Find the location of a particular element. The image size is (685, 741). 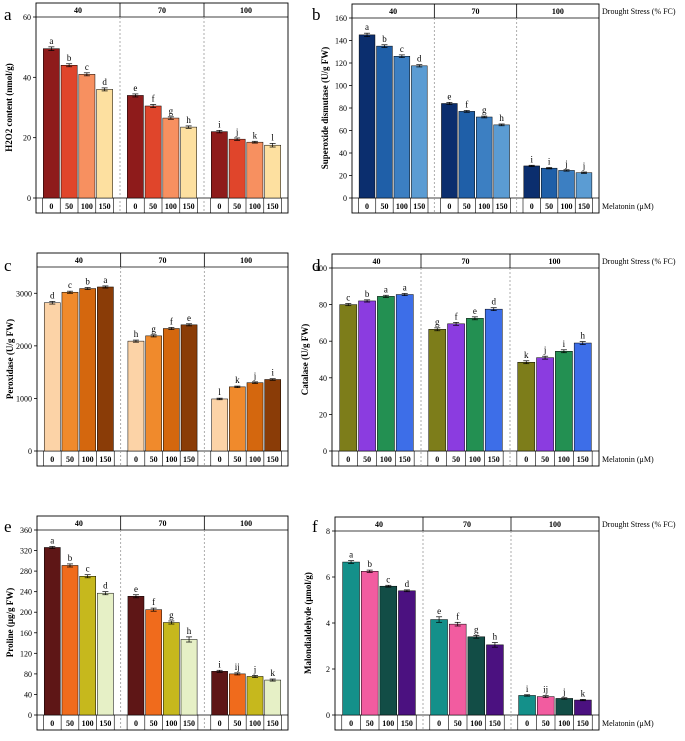

panel-letter: d is located at coordinates (316, 265).